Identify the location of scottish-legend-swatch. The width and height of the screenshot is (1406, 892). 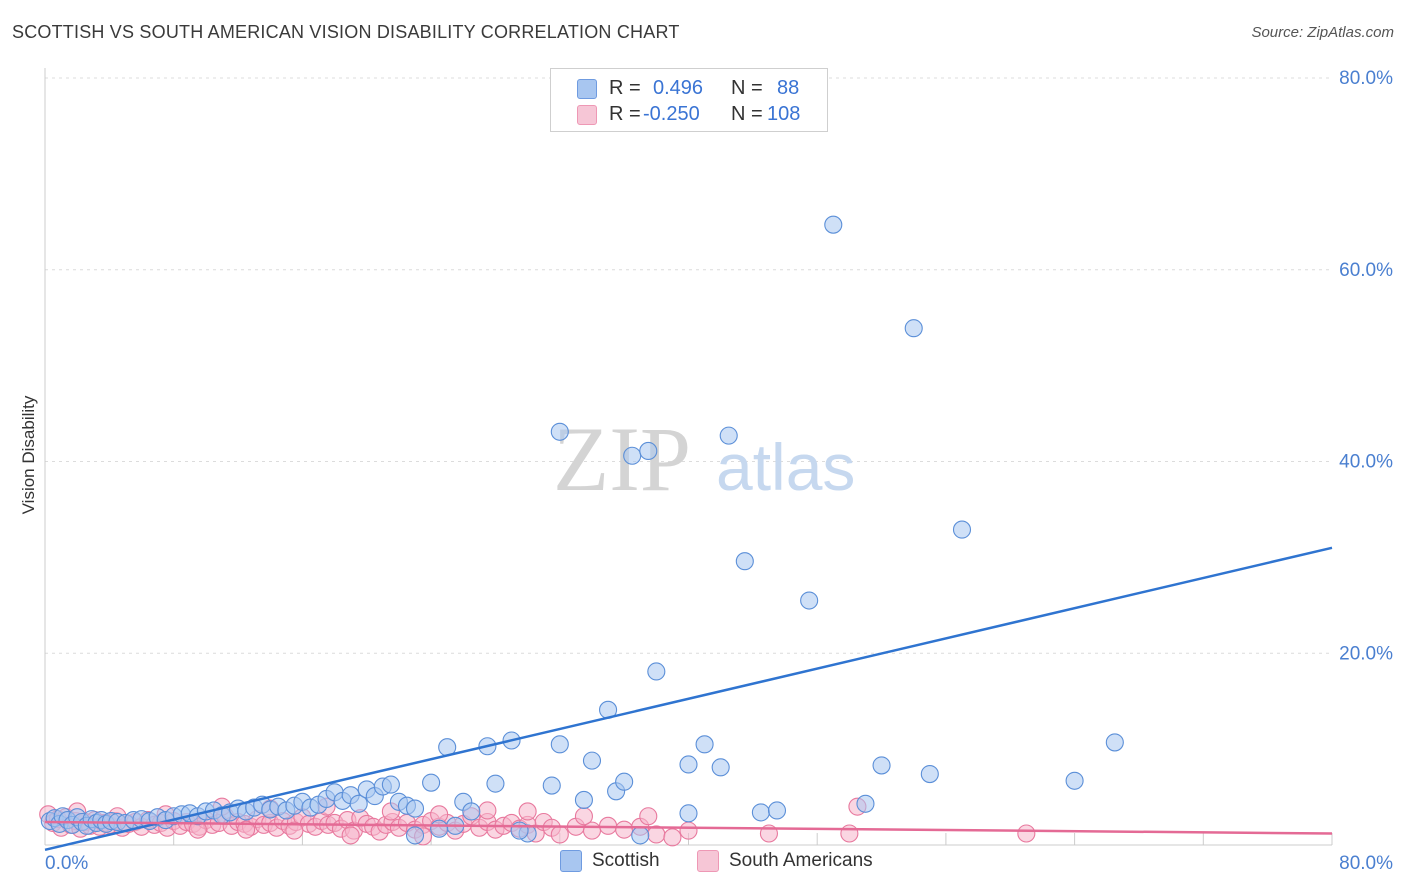
(571, 861).